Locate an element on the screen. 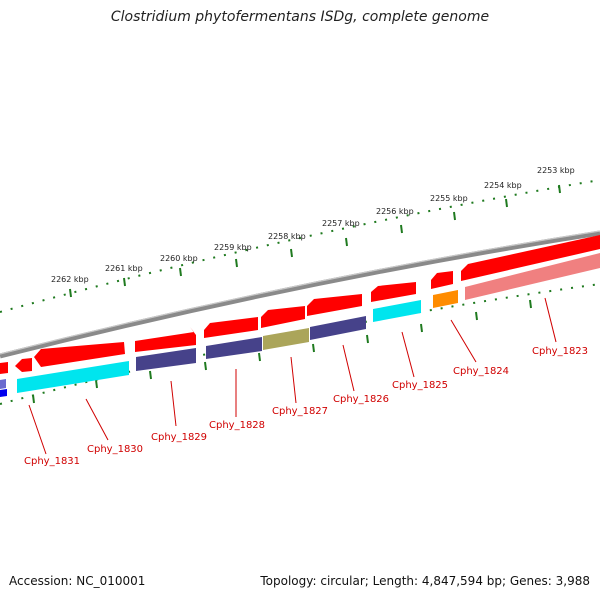 This screenshot has width=600, height=600. scale-tick-label: 2258 kbp is located at coordinates (287, 236).